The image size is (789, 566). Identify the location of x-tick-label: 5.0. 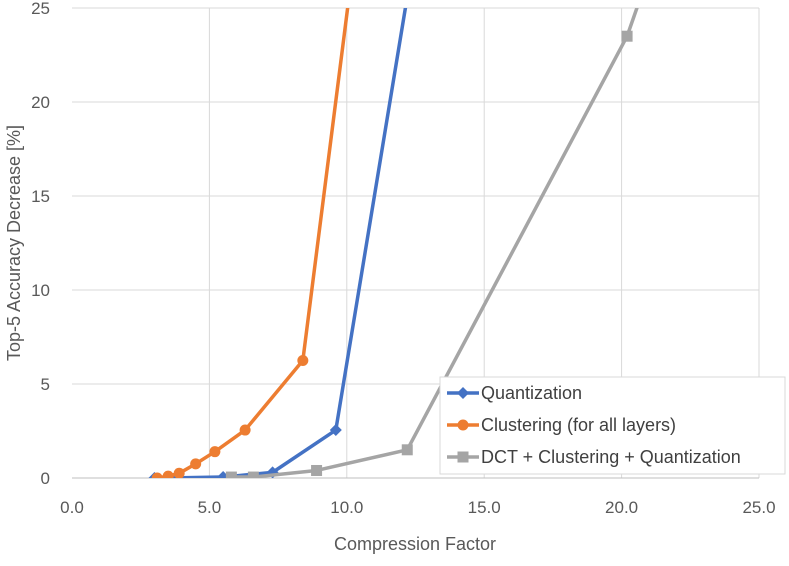
(210, 507).